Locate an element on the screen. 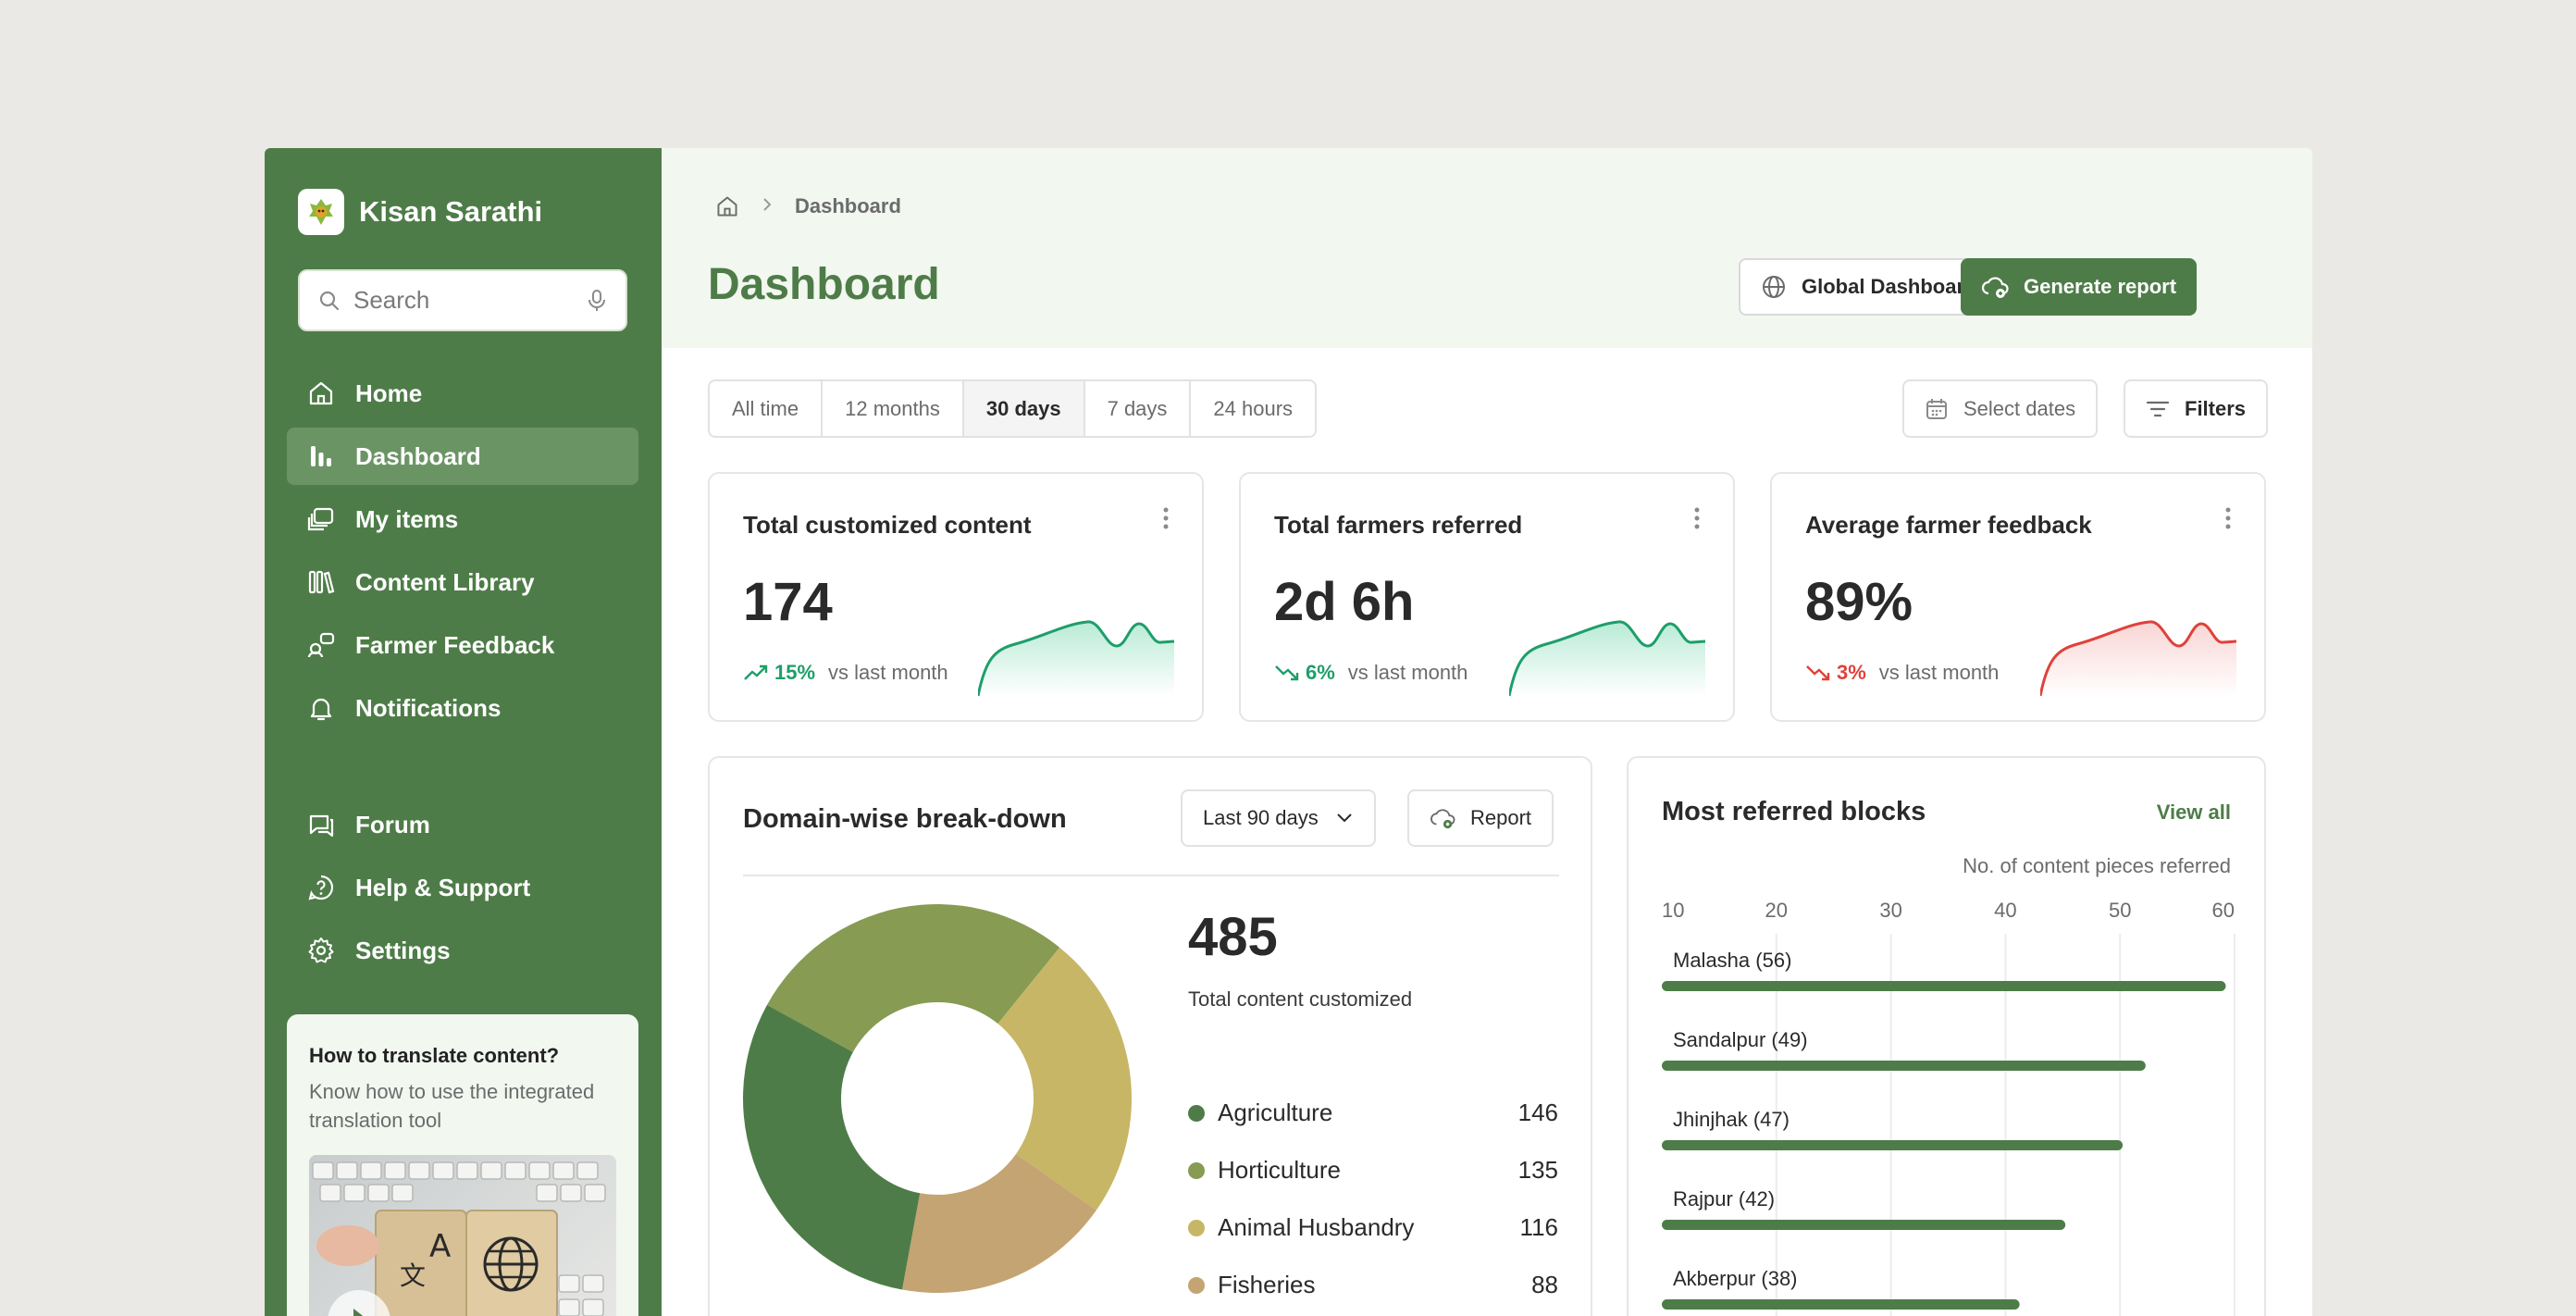  legend-label: Animal Husbandry is located at coordinates (1316, 1227).